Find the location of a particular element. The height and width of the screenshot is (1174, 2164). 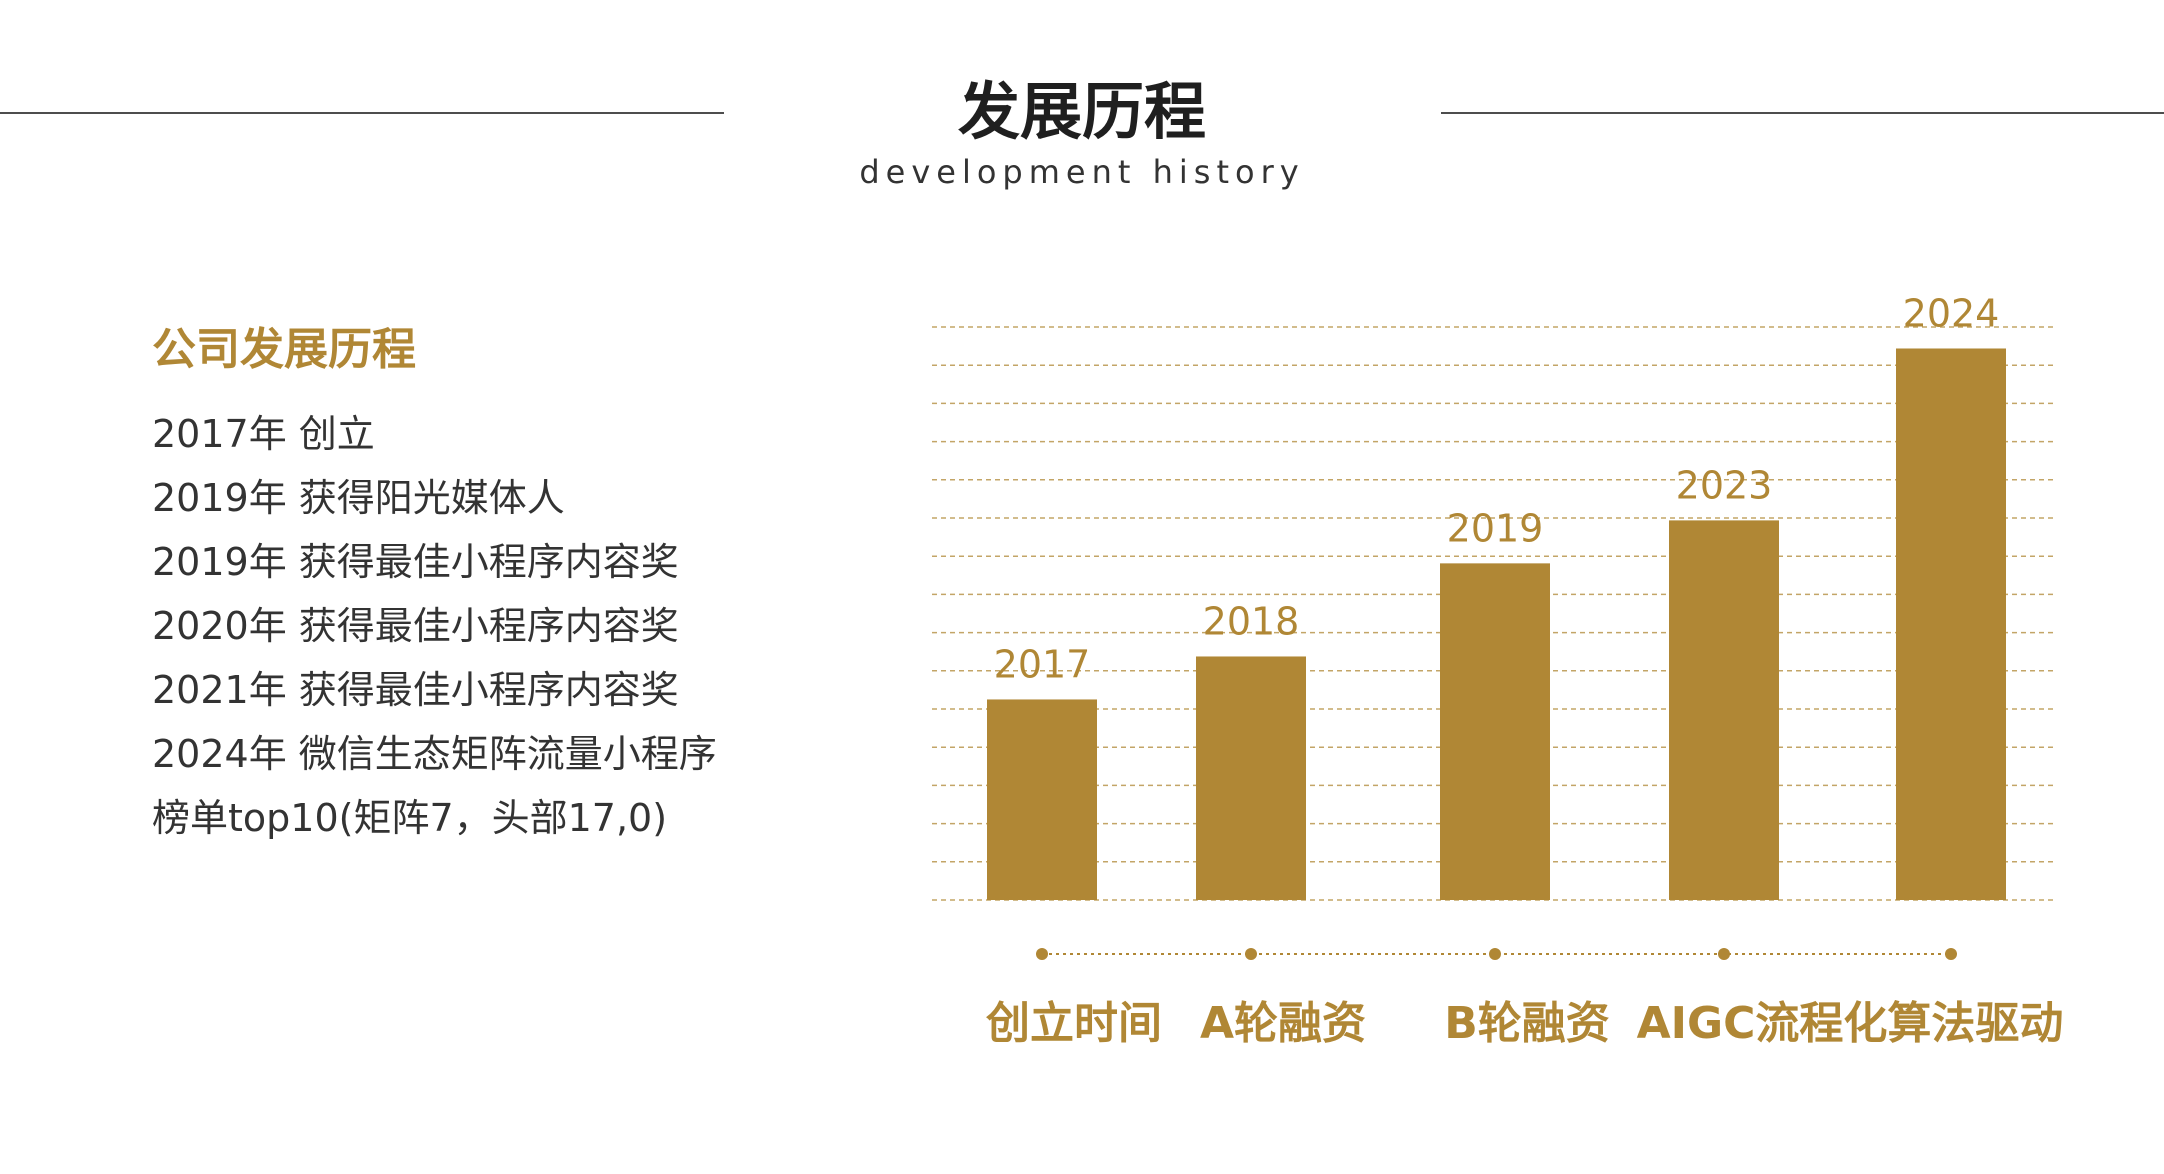

data-label: 2017 is located at coordinates (1042, 664).